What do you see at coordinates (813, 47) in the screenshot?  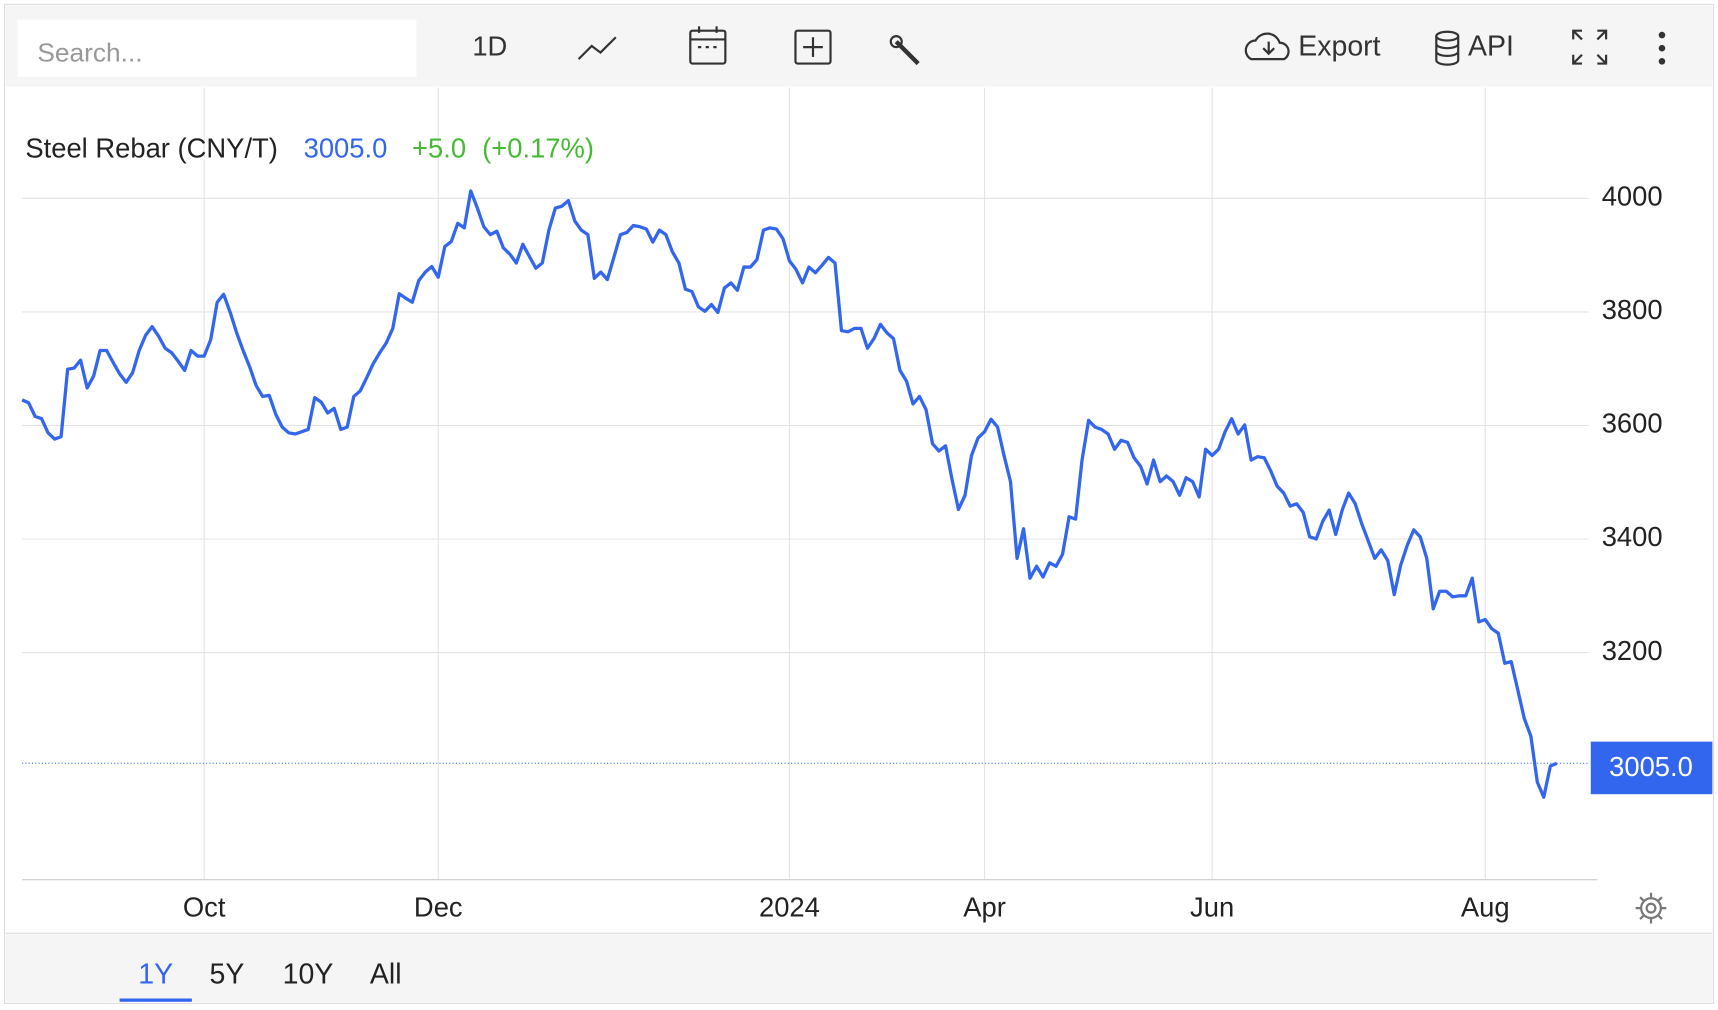 I see `add-button` at bounding box center [813, 47].